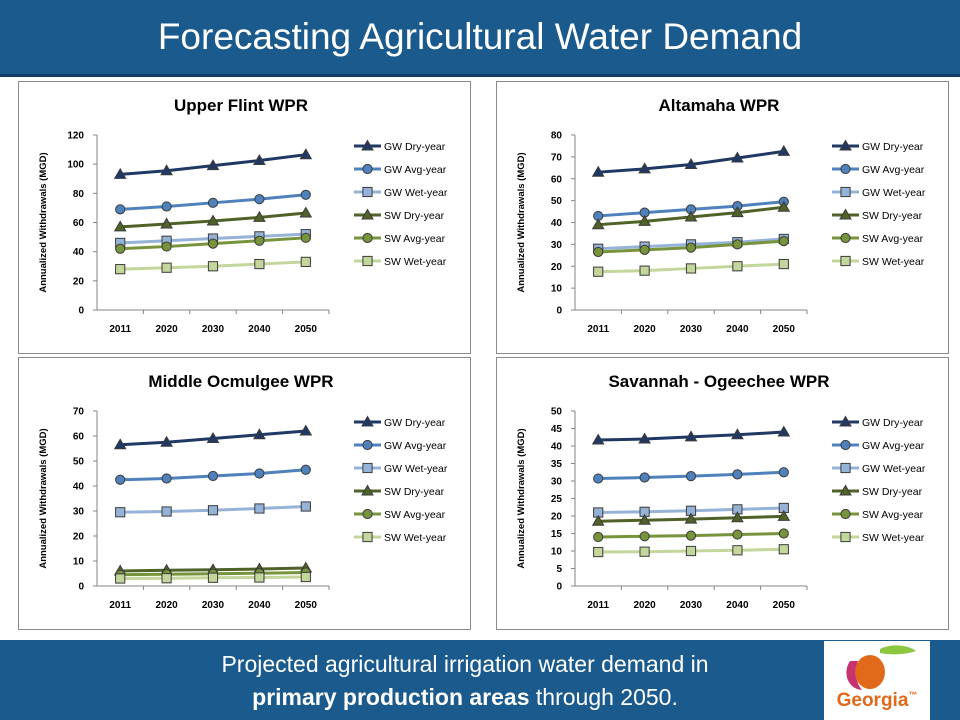  What do you see at coordinates (213, 474) in the screenshot?
I see `series-gw-avg-year` at bounding box center [213, 474].